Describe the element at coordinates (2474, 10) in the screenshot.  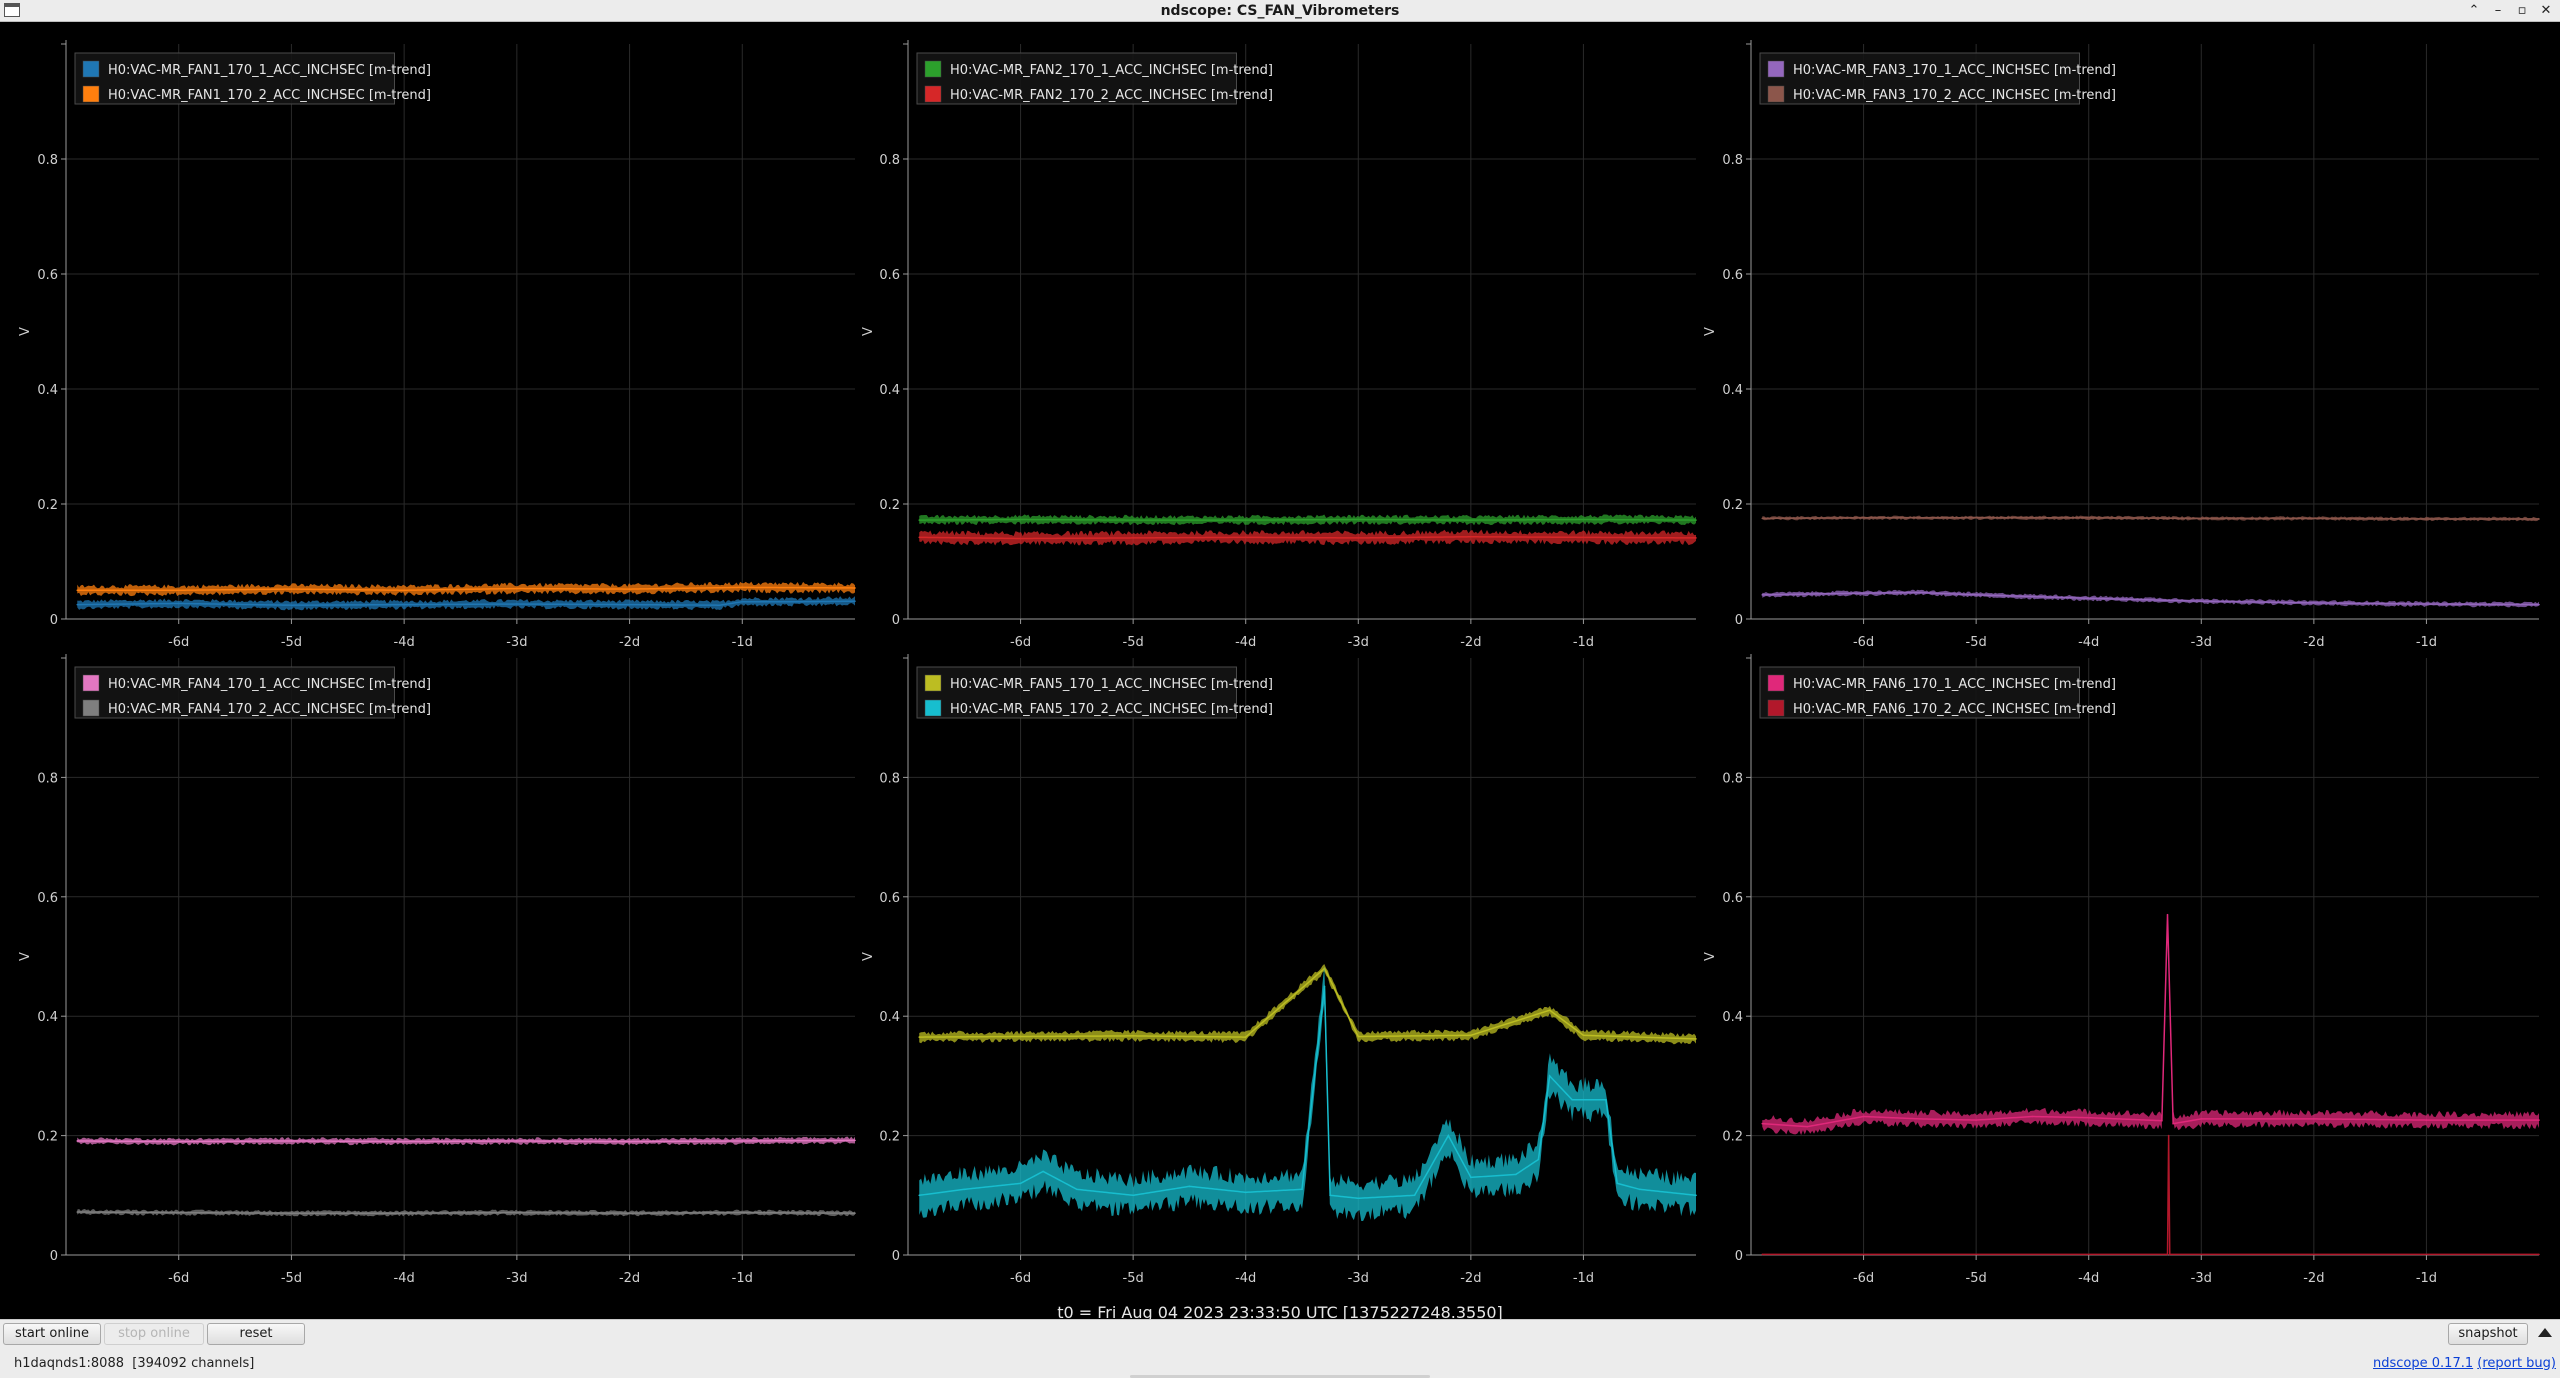
I see `keep-above-icon: ⌃` at that location.